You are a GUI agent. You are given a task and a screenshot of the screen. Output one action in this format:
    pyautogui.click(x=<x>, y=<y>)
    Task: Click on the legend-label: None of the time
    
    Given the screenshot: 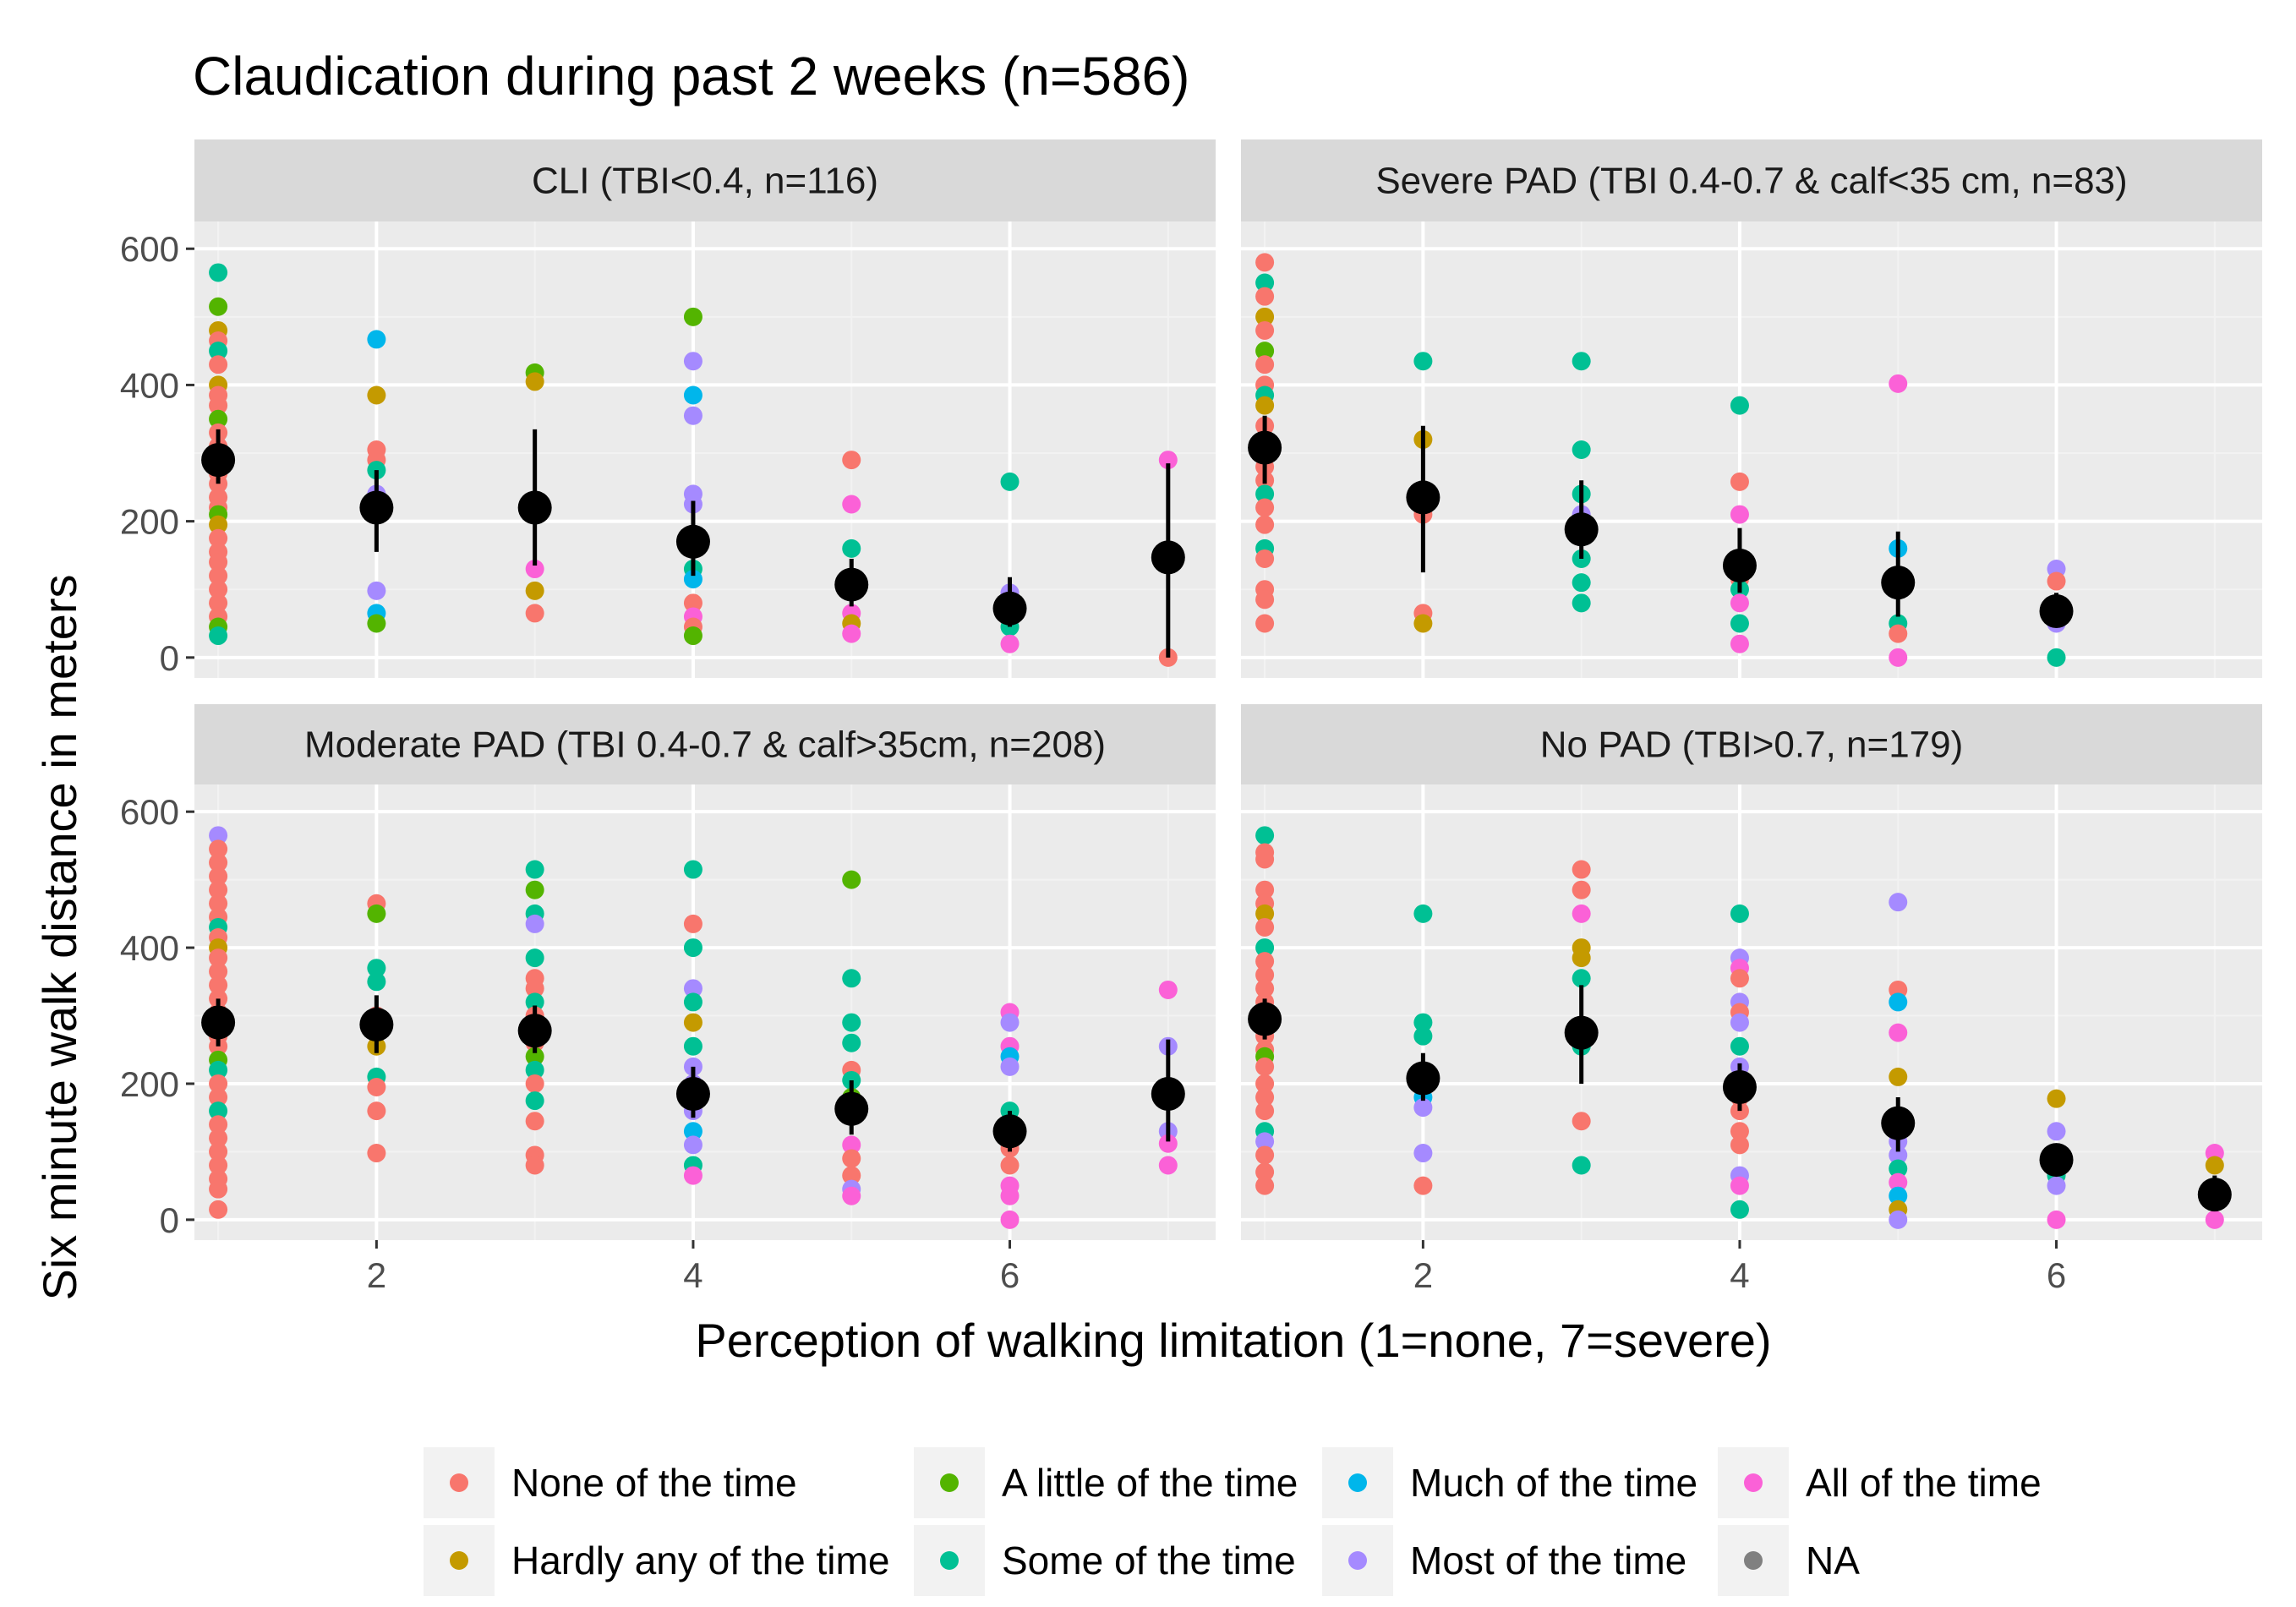 What is the action you would take?
    pyautogui.click(x=654, y=1483)
    